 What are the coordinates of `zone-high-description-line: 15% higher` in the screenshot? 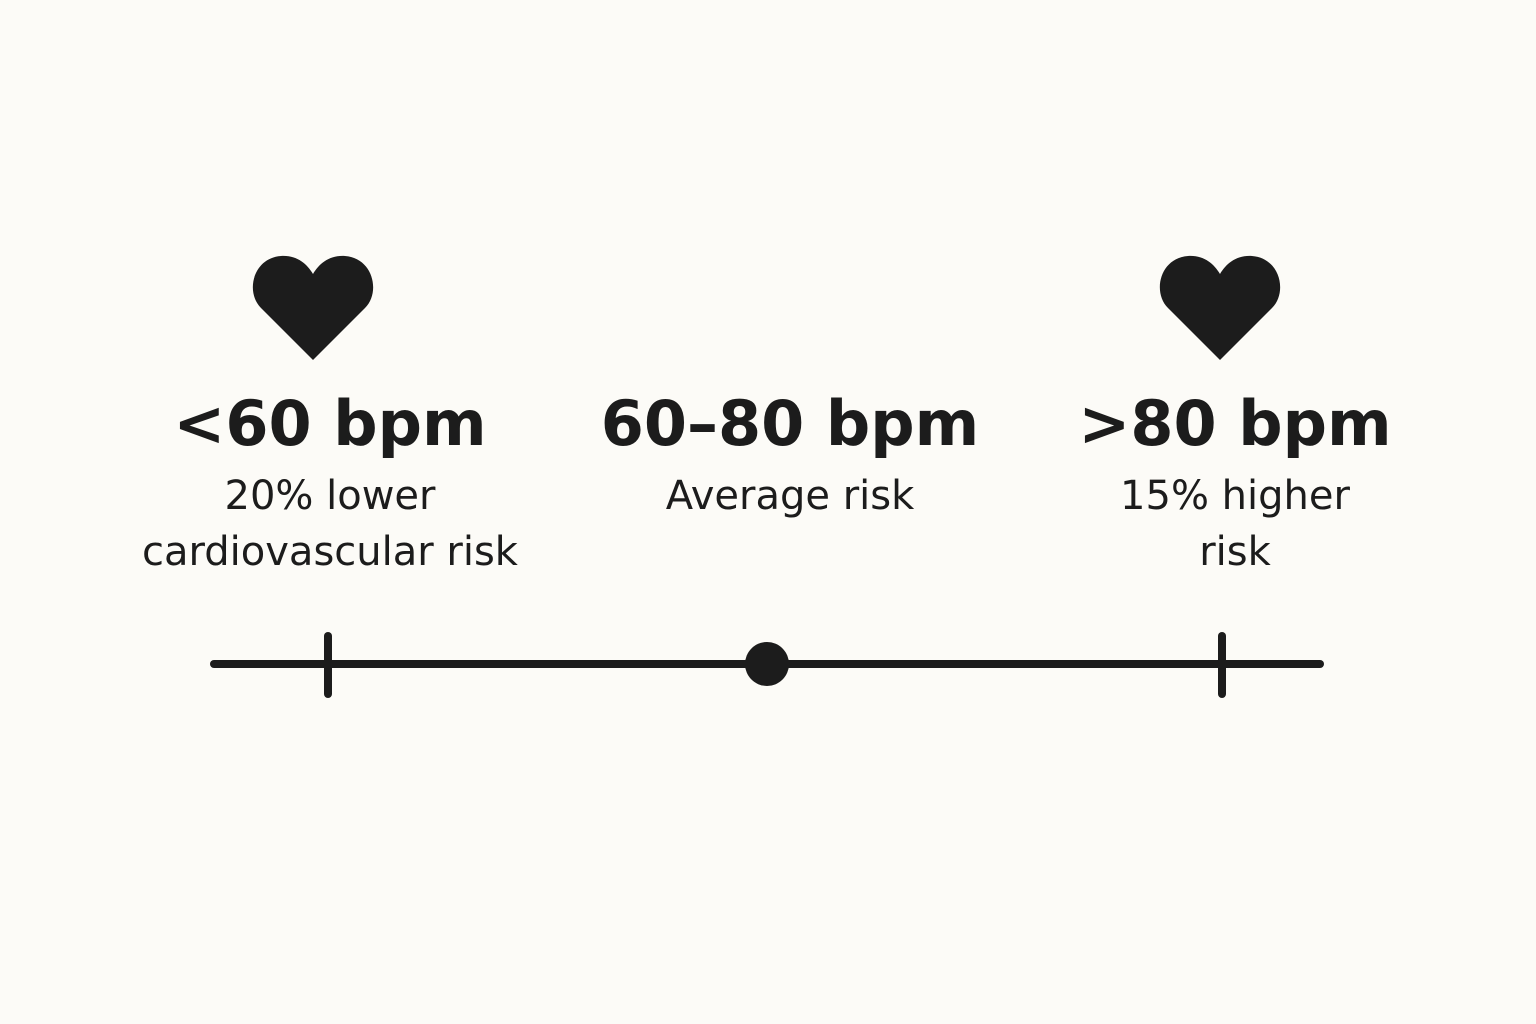 It's located at (1235, 496).